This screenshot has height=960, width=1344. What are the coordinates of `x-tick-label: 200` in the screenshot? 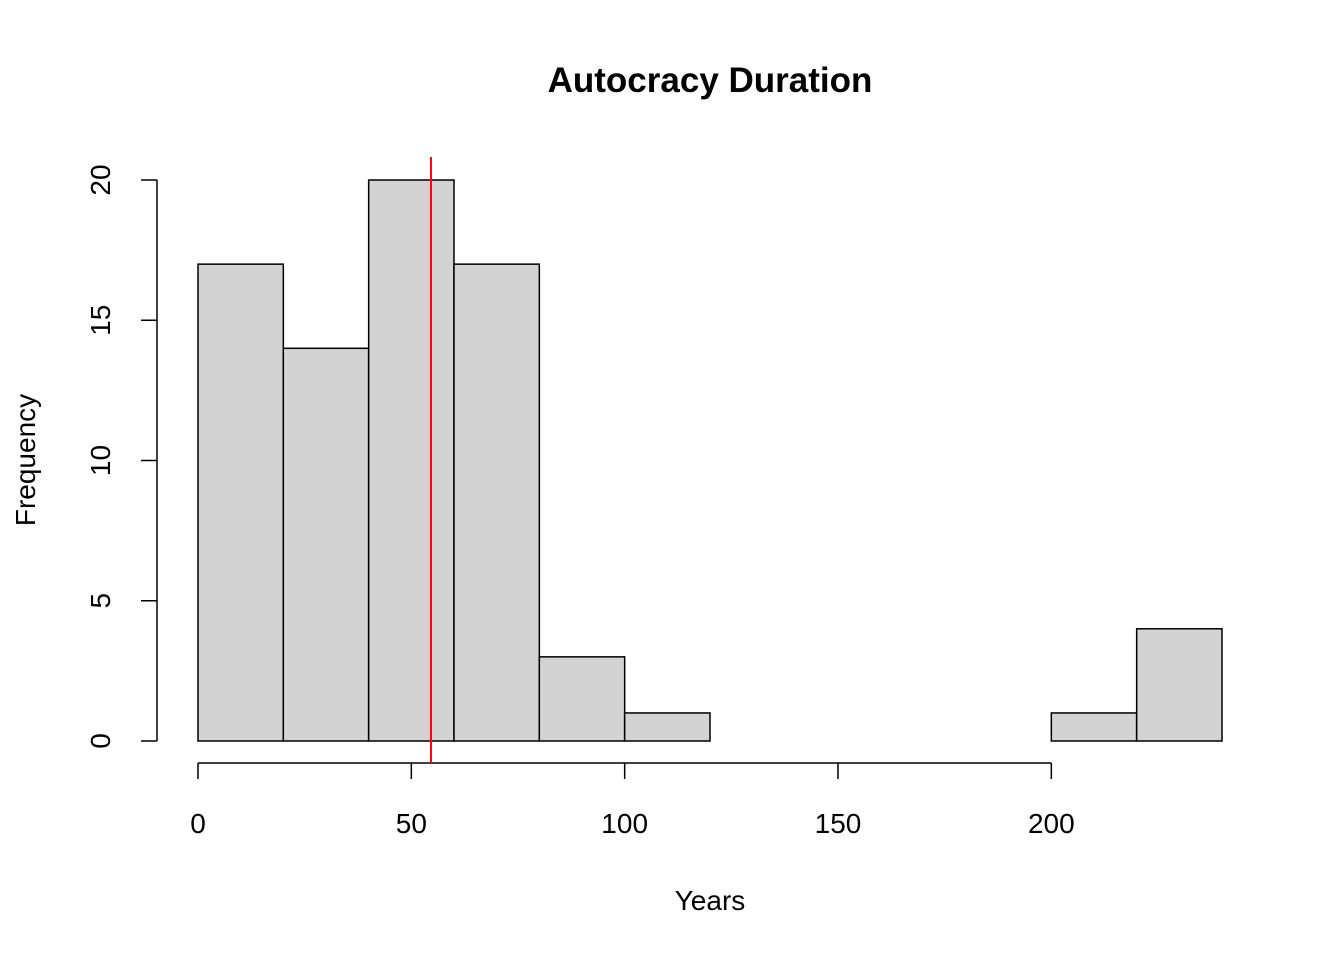 It's located at (1051, 823).